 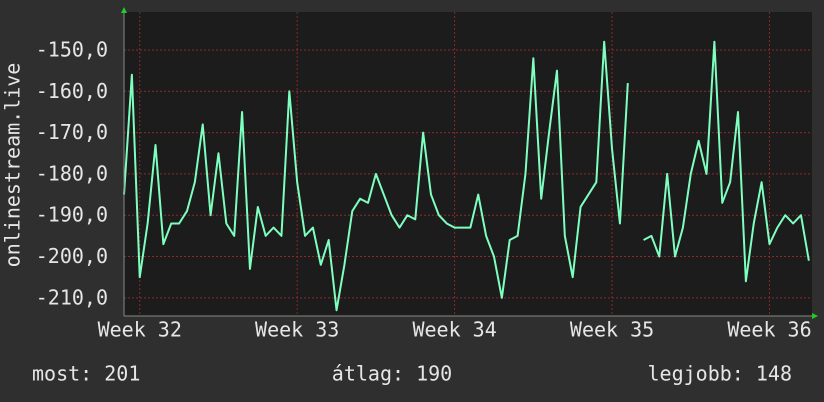 What do you see at coordinates (72, 50) in the screenshot?
I see `y-tick-label: -150,0` at bounding box center [72, 50].